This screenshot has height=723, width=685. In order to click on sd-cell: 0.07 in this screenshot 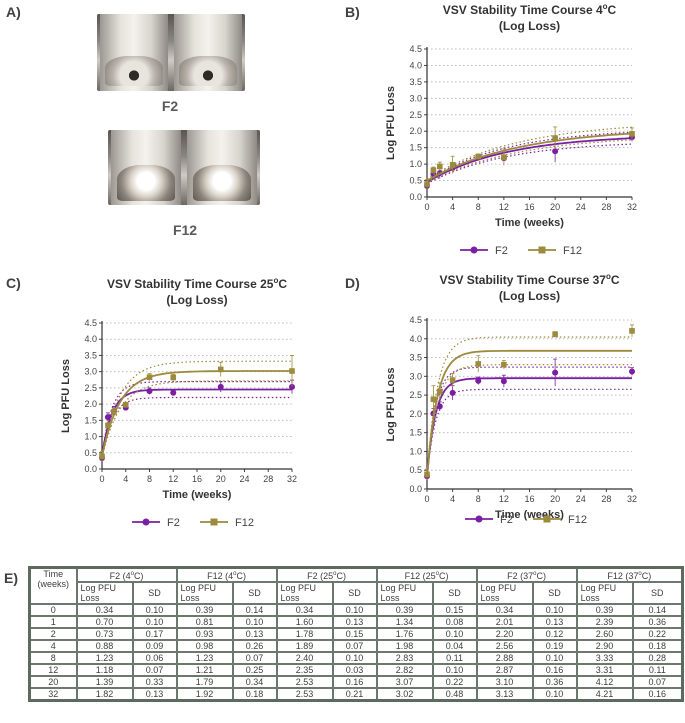, I will do `click(657, 682)`.